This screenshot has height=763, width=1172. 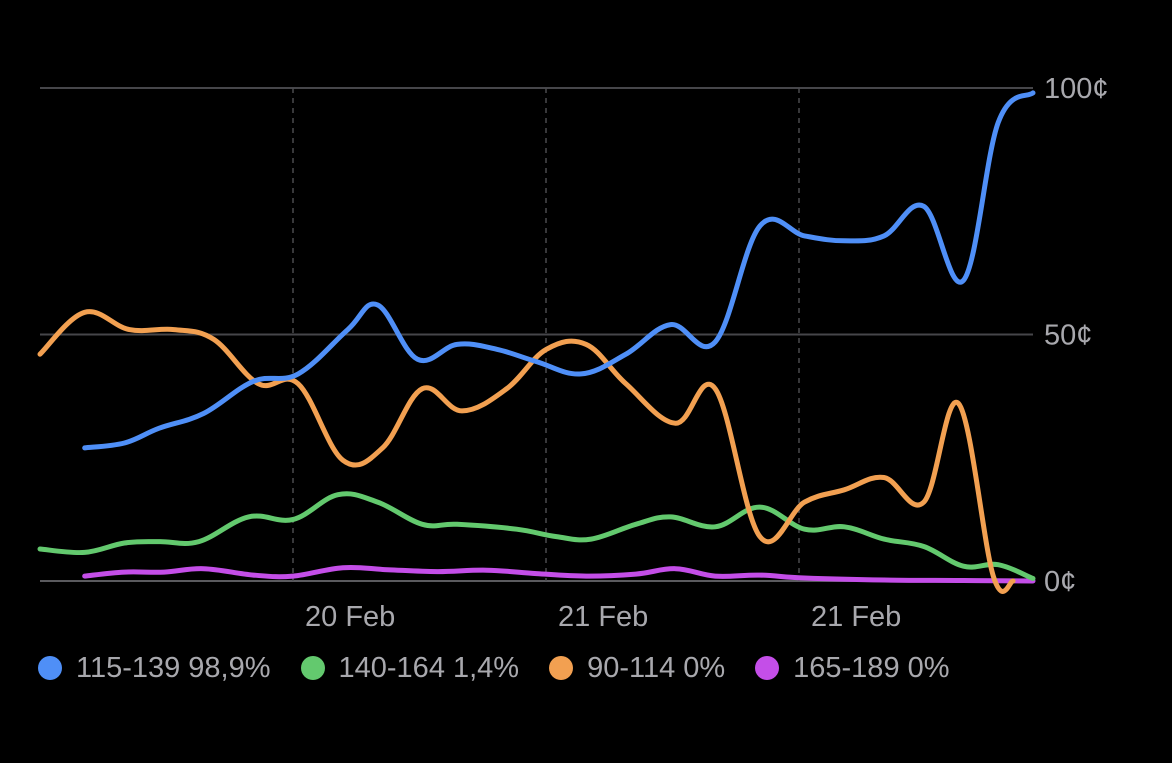 I want to click on y-tick-label-2: 0¢, so click(x=1060, y=582).